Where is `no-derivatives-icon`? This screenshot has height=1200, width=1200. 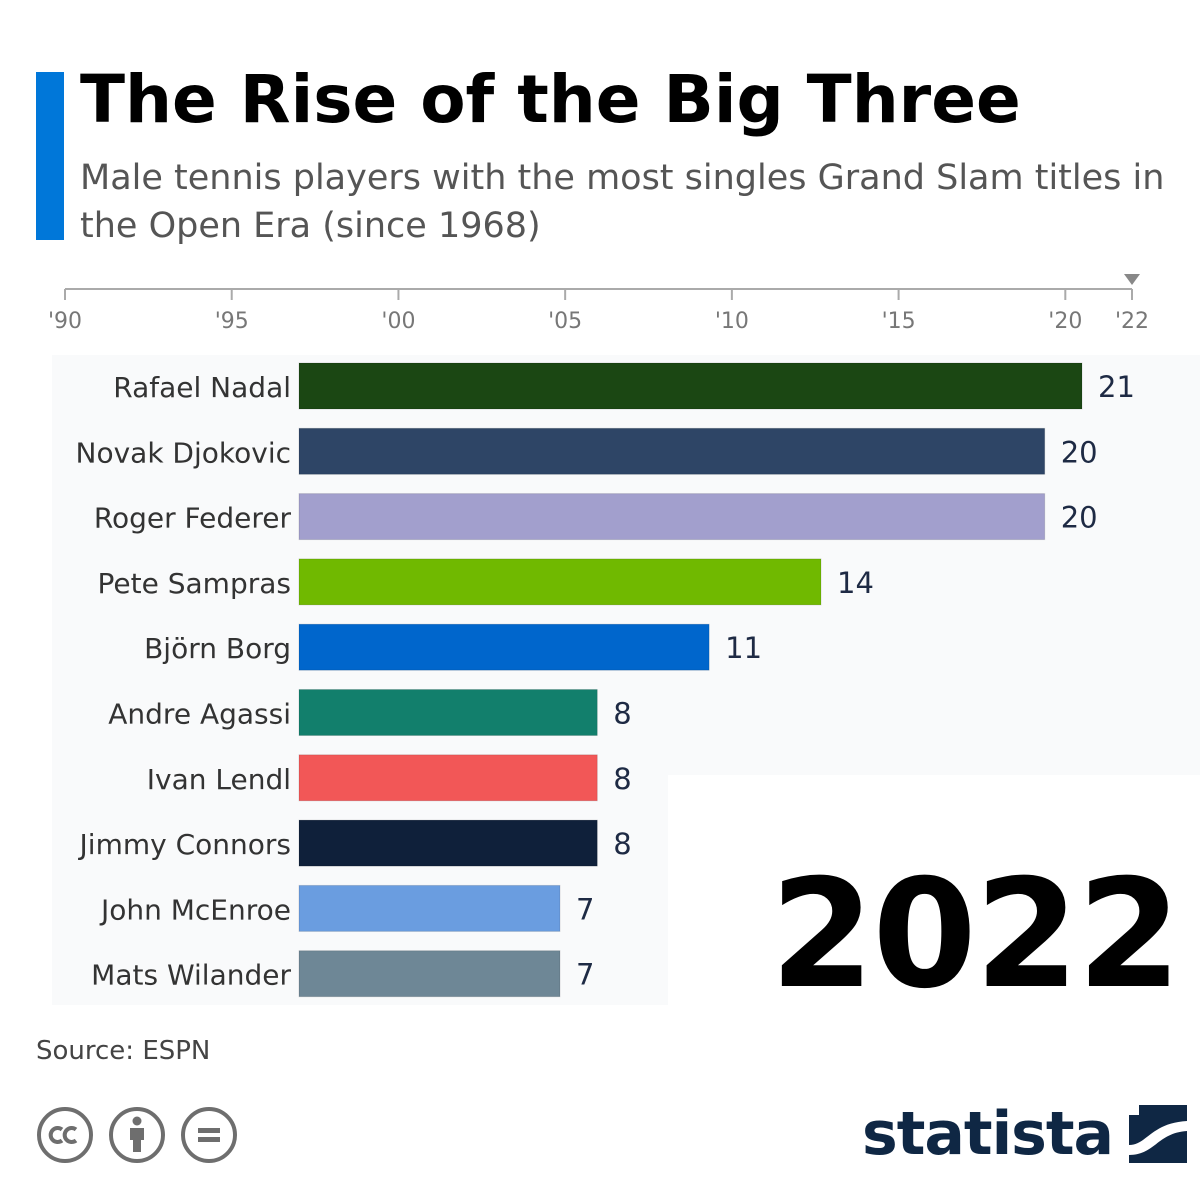 no-derivatives-icon is located at coordinates (209, 1135).